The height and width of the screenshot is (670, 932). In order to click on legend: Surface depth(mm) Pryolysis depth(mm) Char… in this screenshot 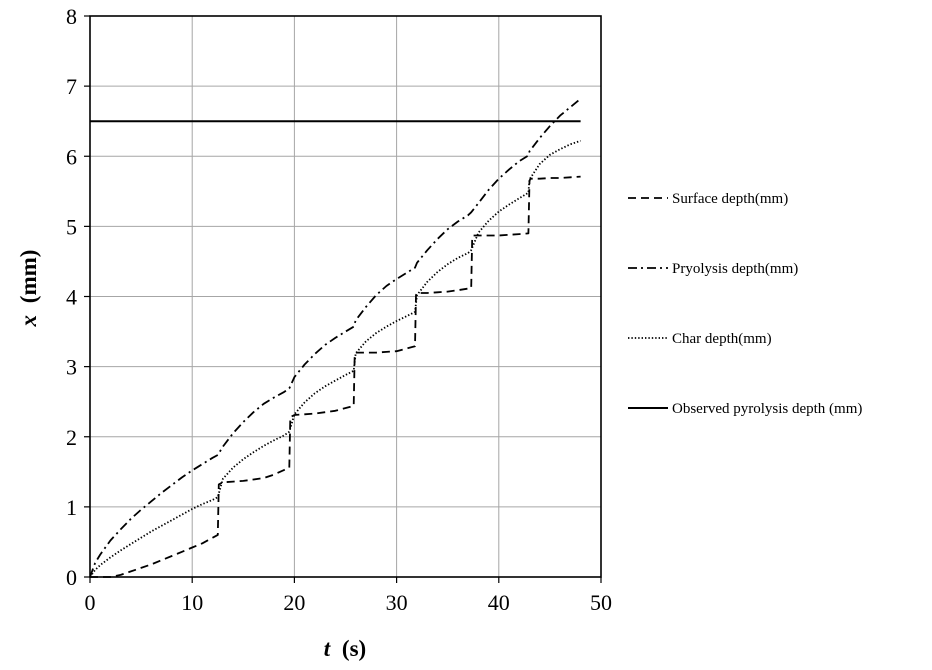, I will do `click(745, 304)`.